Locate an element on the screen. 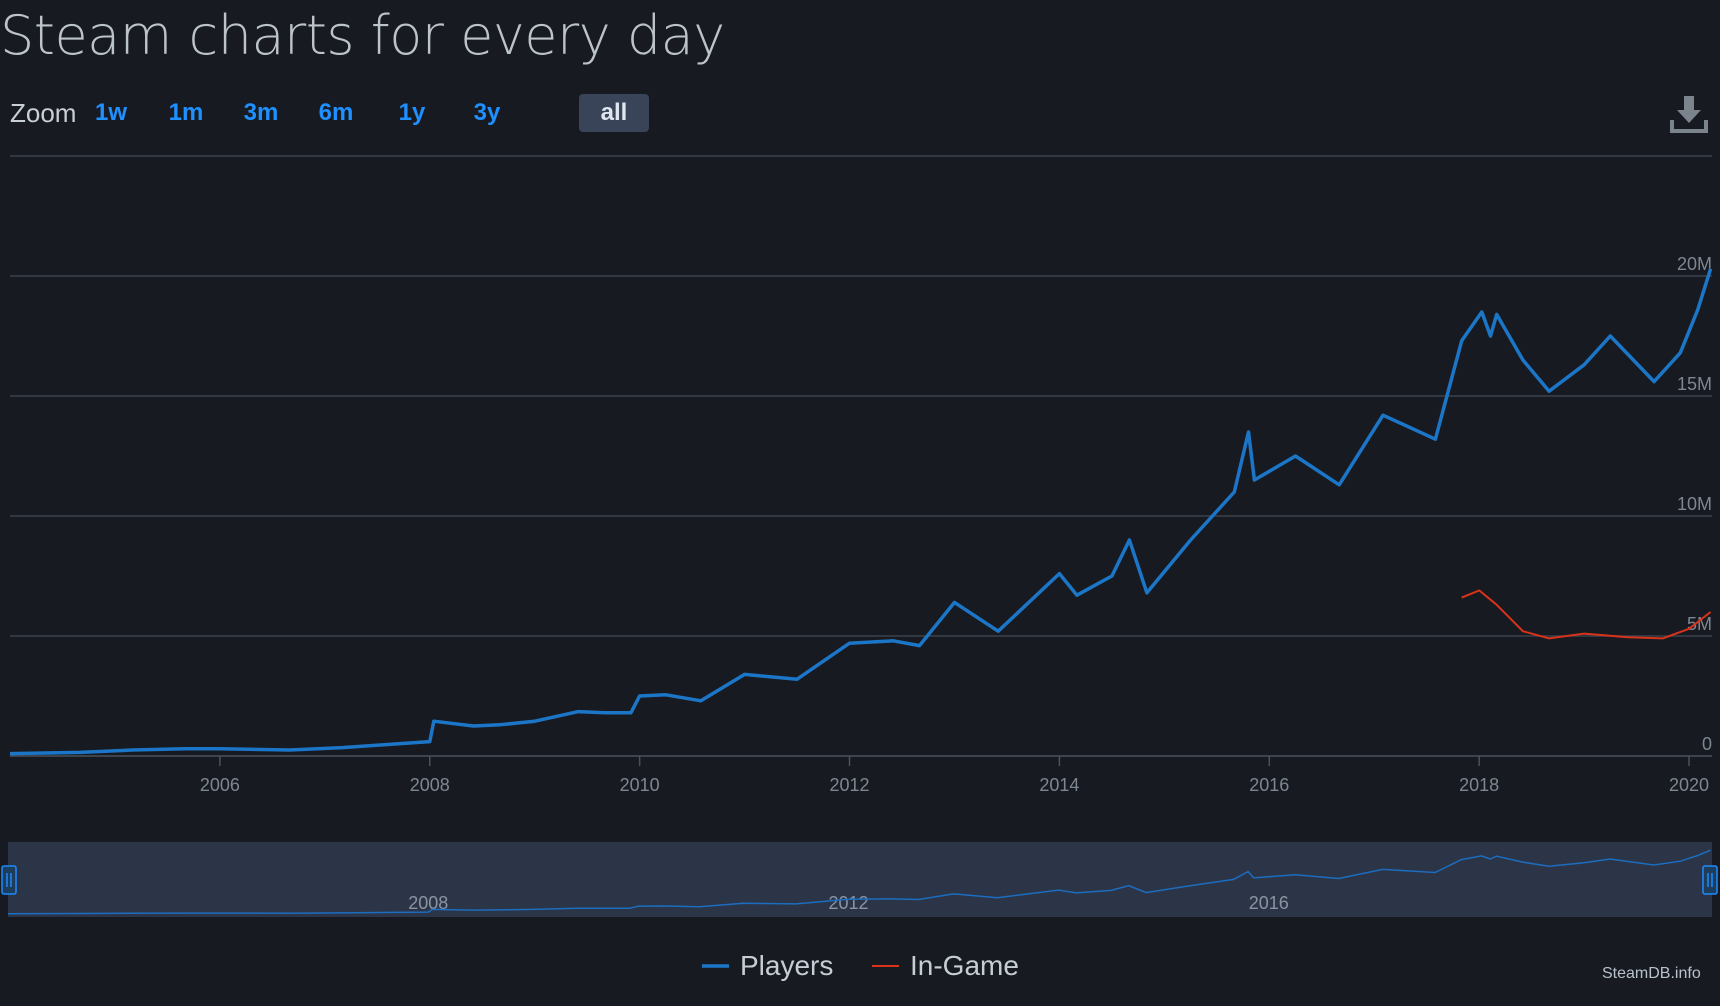  y-tick-label: 10M is located at coordinates (1694, 504).